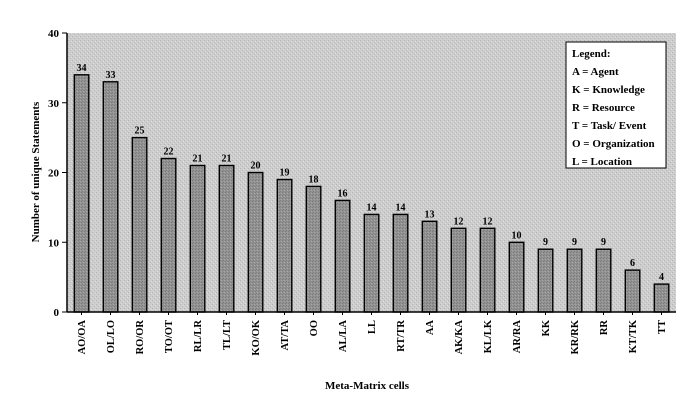  I want to click on legend-entry: R = Resource, so click(603, 108).